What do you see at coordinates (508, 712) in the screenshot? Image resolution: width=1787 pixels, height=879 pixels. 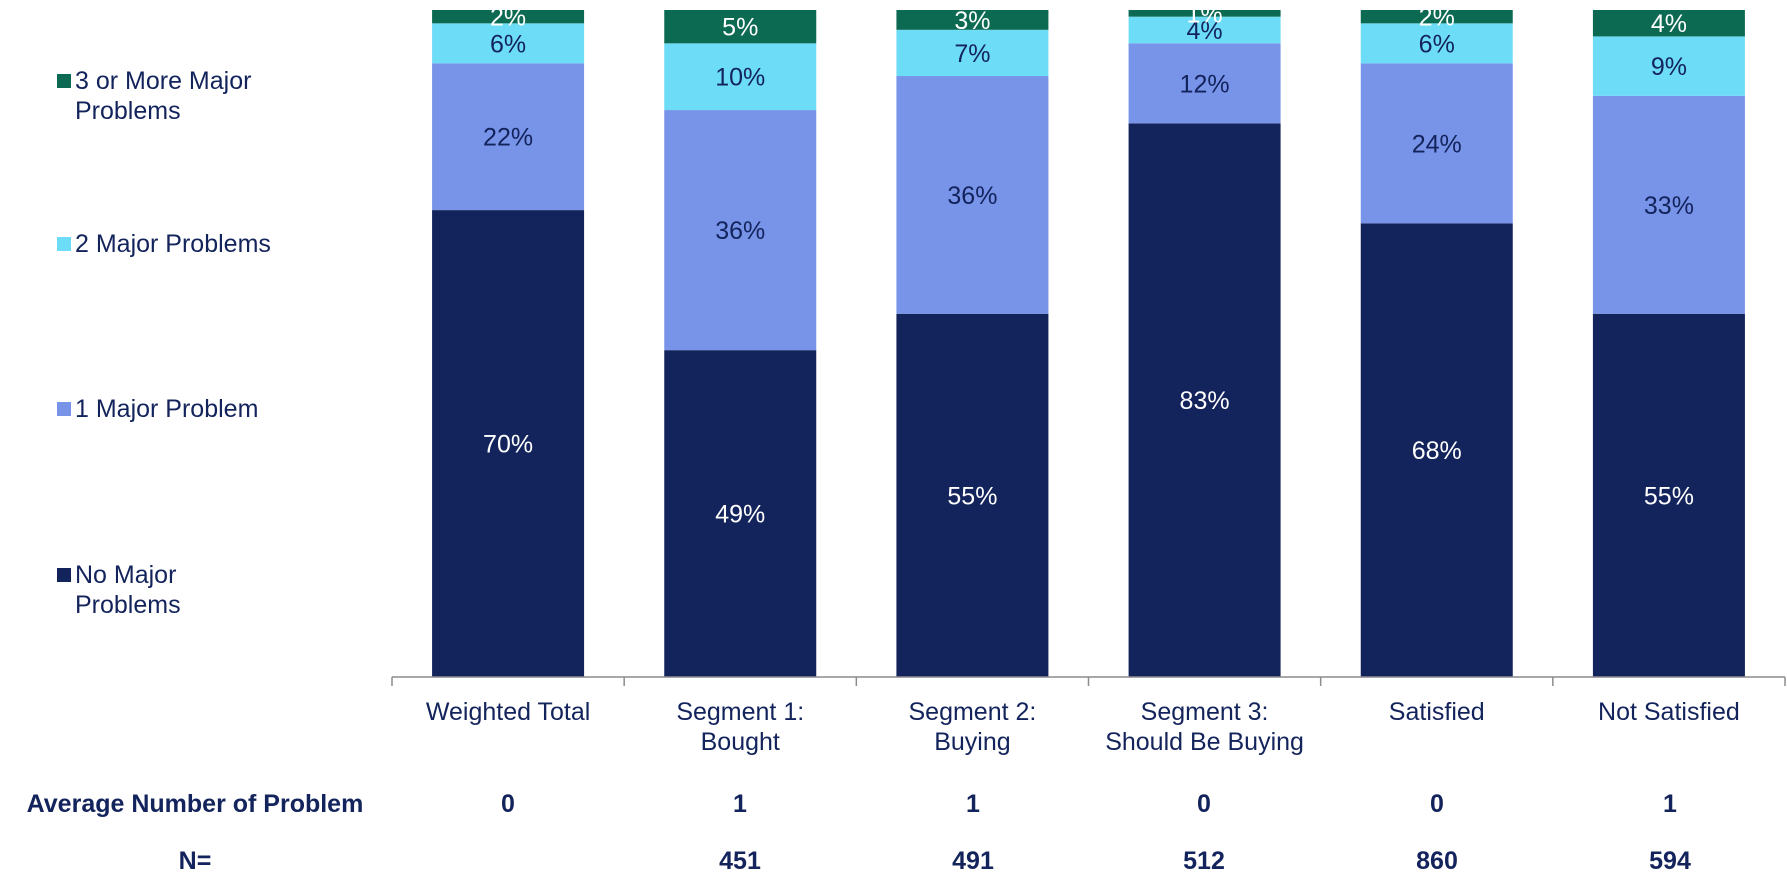 I see `x-tick-label: Weighted Total` at bounding box center [508, 712].